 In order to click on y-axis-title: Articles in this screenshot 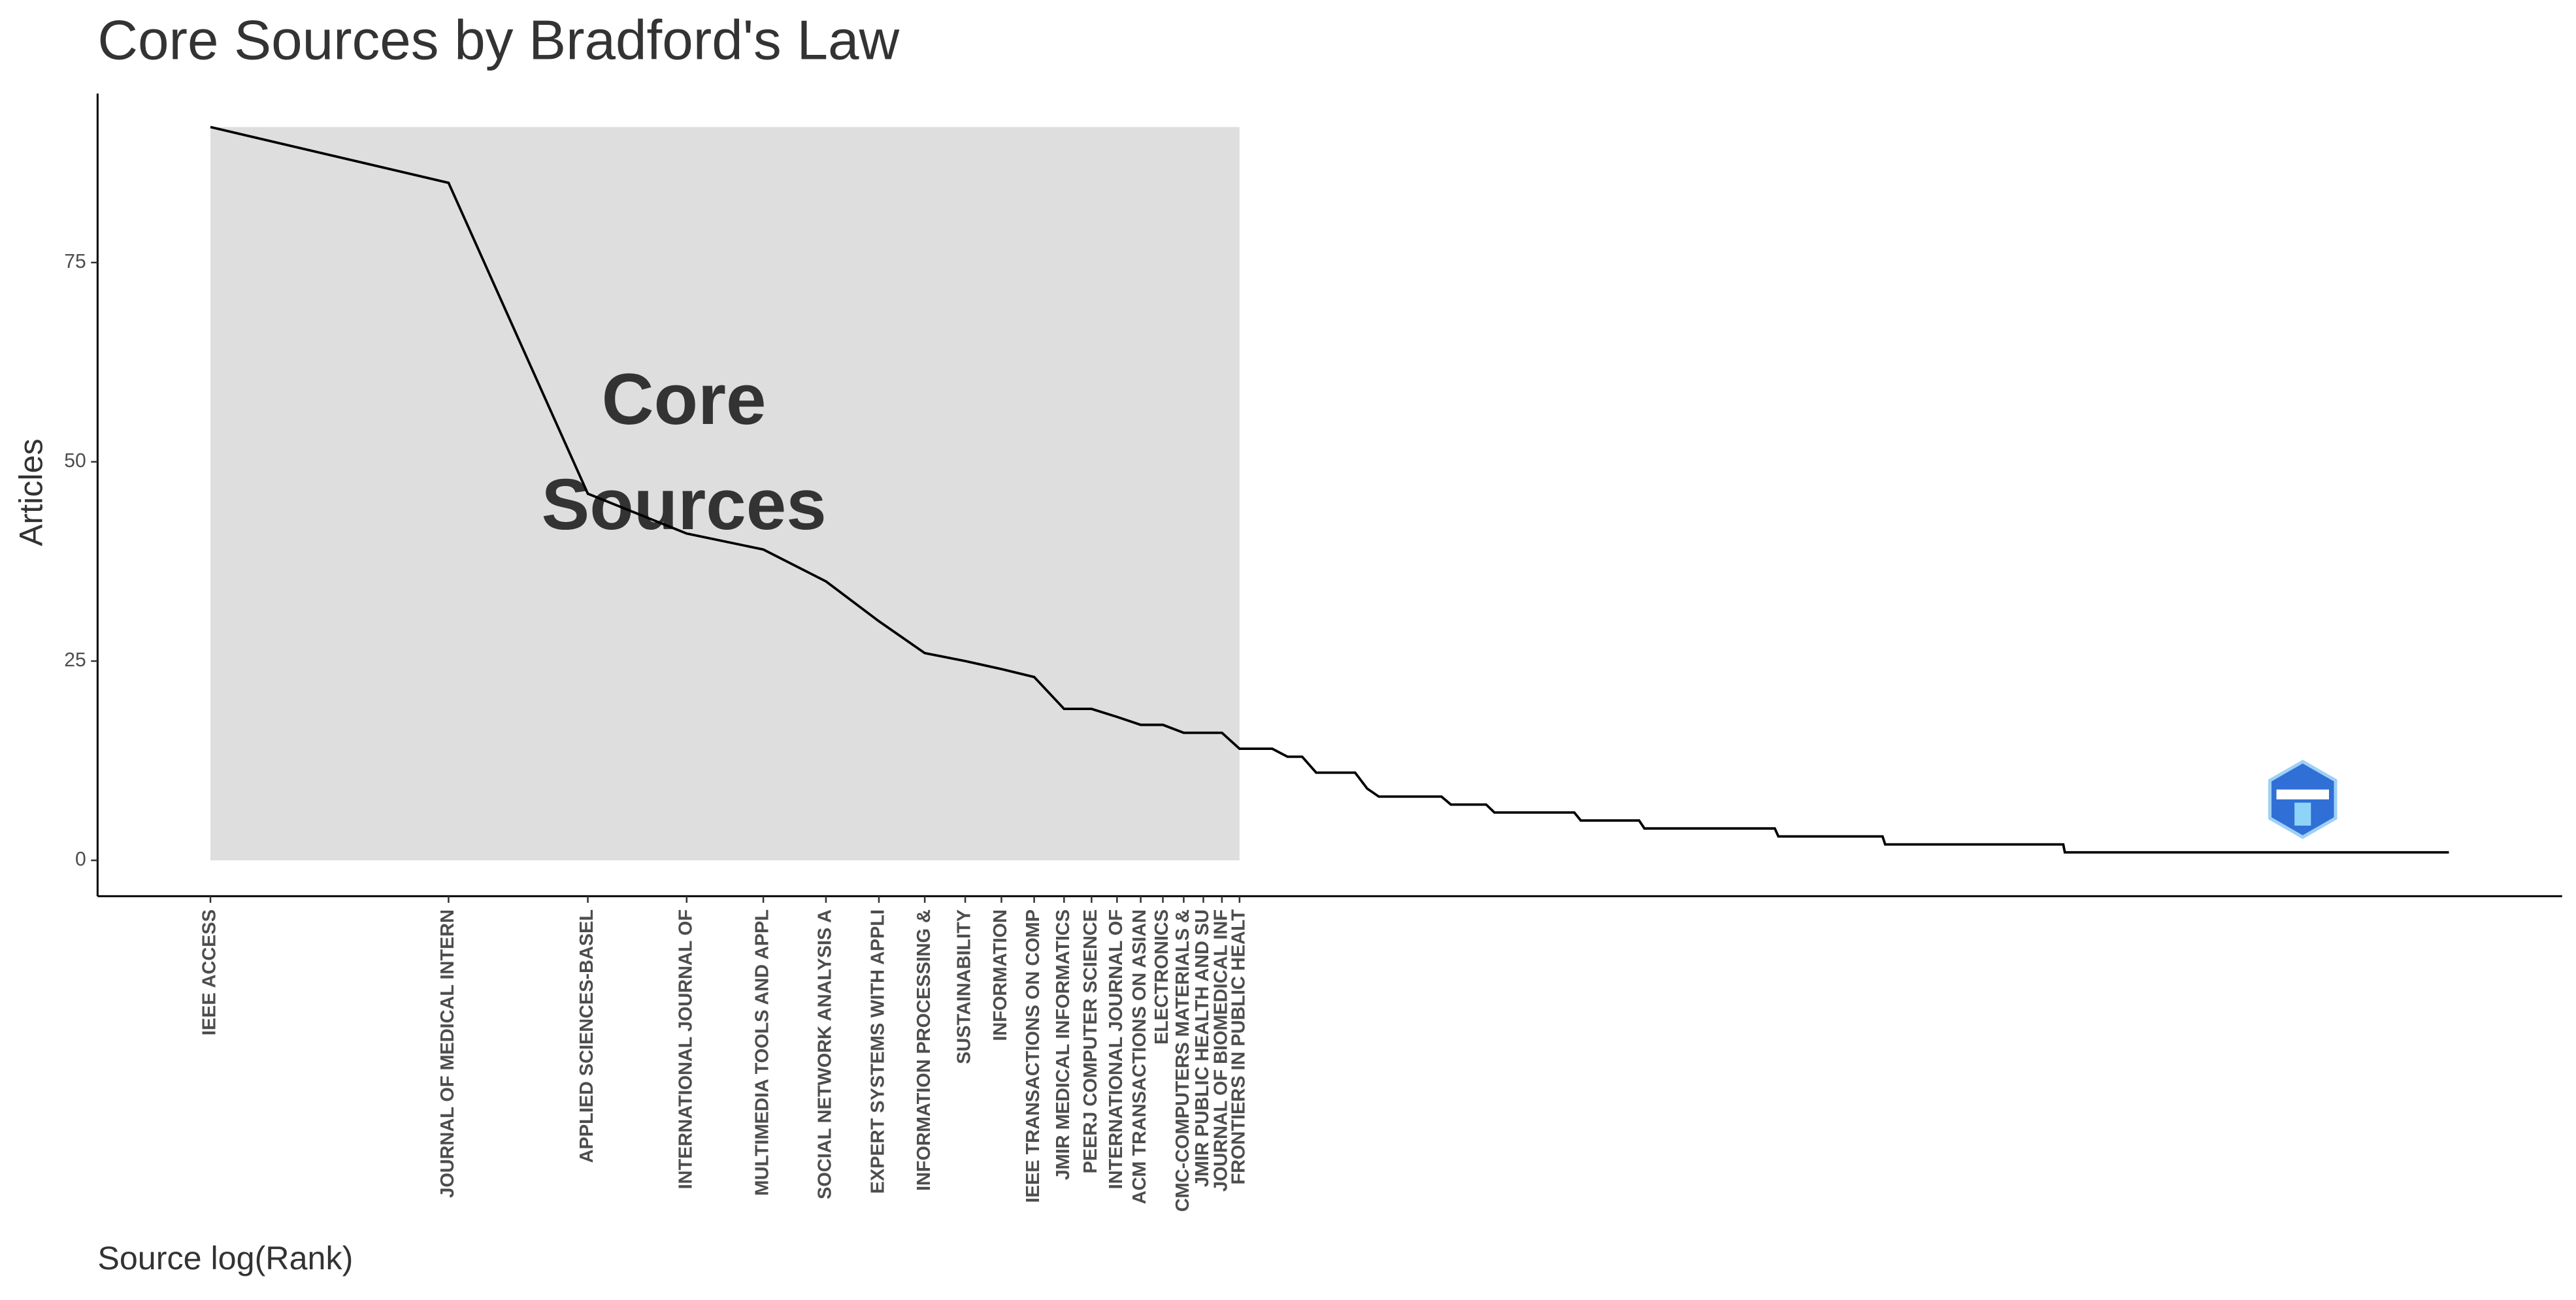, I will do `click(31, 492)`.